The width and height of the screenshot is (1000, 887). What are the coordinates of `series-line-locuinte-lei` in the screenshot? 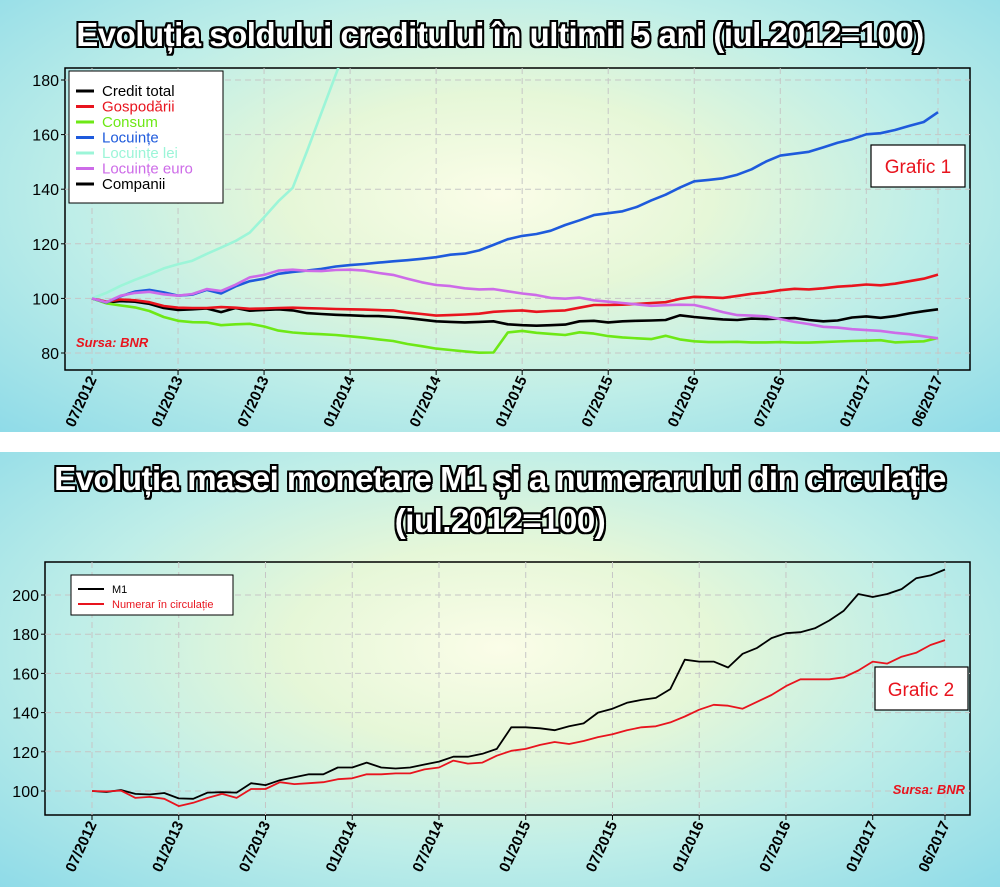 It's located at (215, 184).